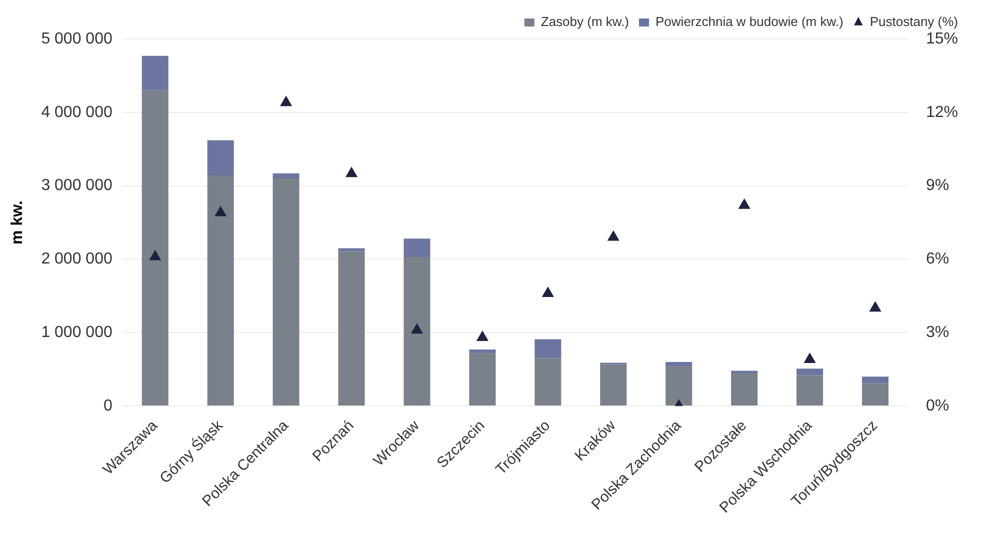 The height and width of the screenshot is (540, 998). What do you see at coordinates (914, 22) in the screenshot?
I see `legend-label: Pustostany (%)` at bounding box center [914, 22].